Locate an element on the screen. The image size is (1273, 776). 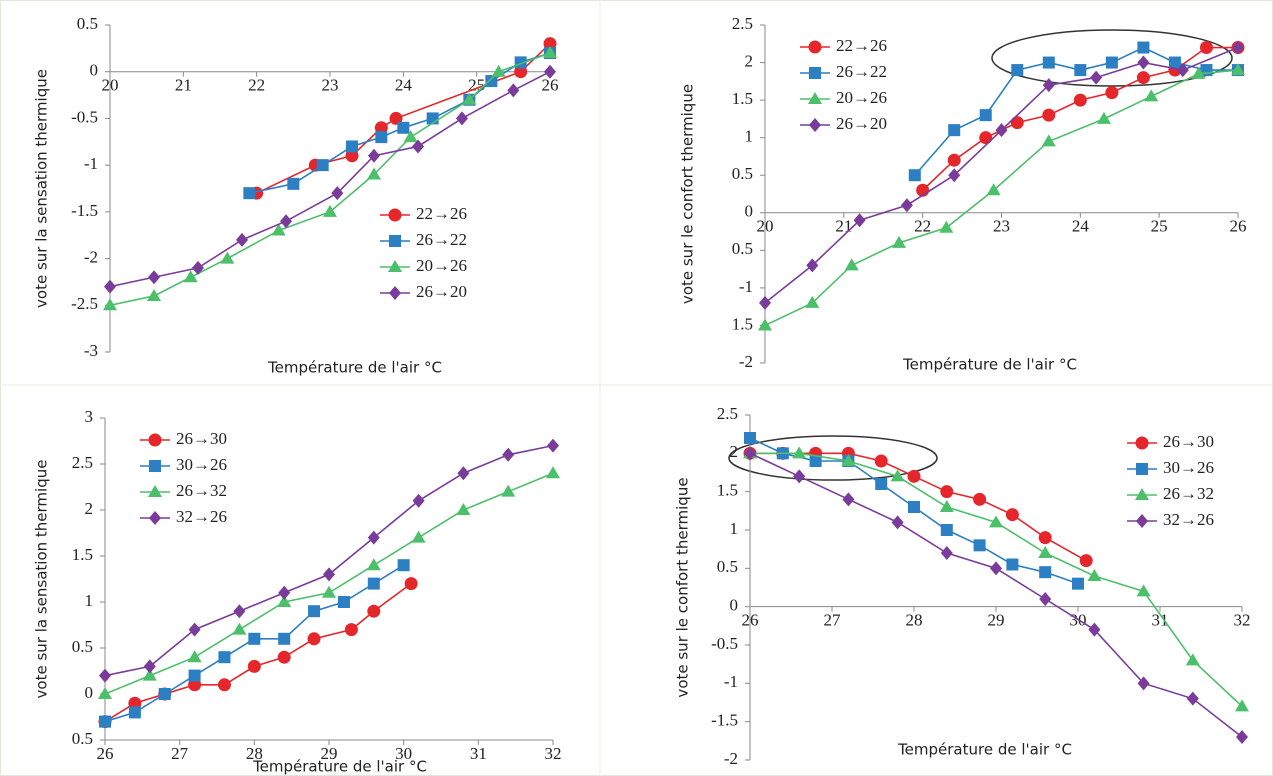
x-axis-title: Température de l'air °C is located at coordinates (984, 750).